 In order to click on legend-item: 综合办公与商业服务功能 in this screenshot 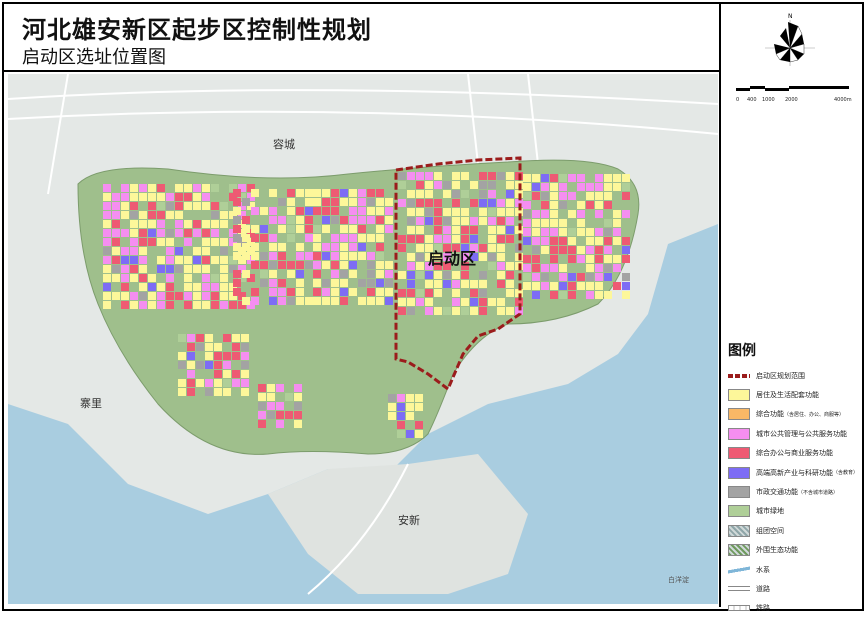, I will do `click(793, 453)`.